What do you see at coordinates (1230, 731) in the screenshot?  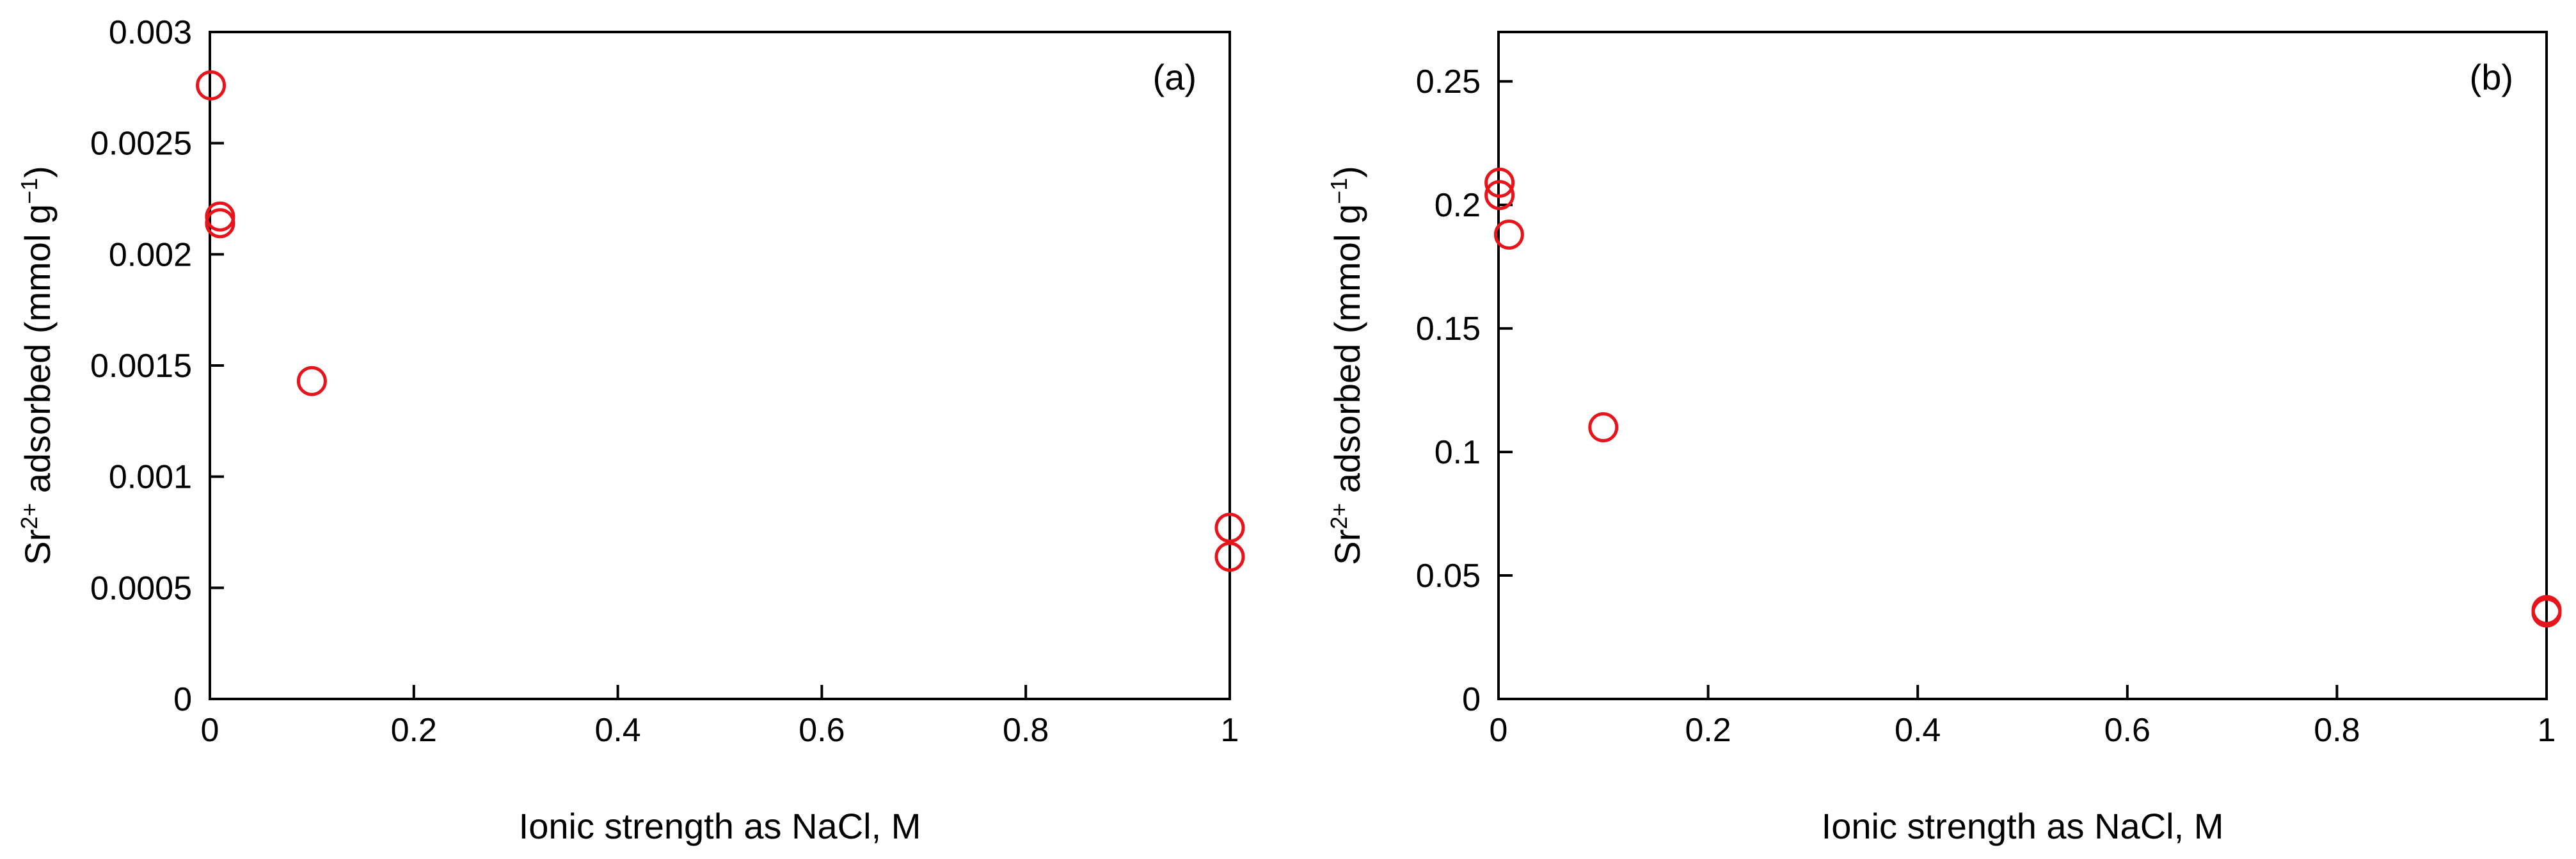 I see `panel-a-x-tick-label: 1` at bounding box center [1230, 731].